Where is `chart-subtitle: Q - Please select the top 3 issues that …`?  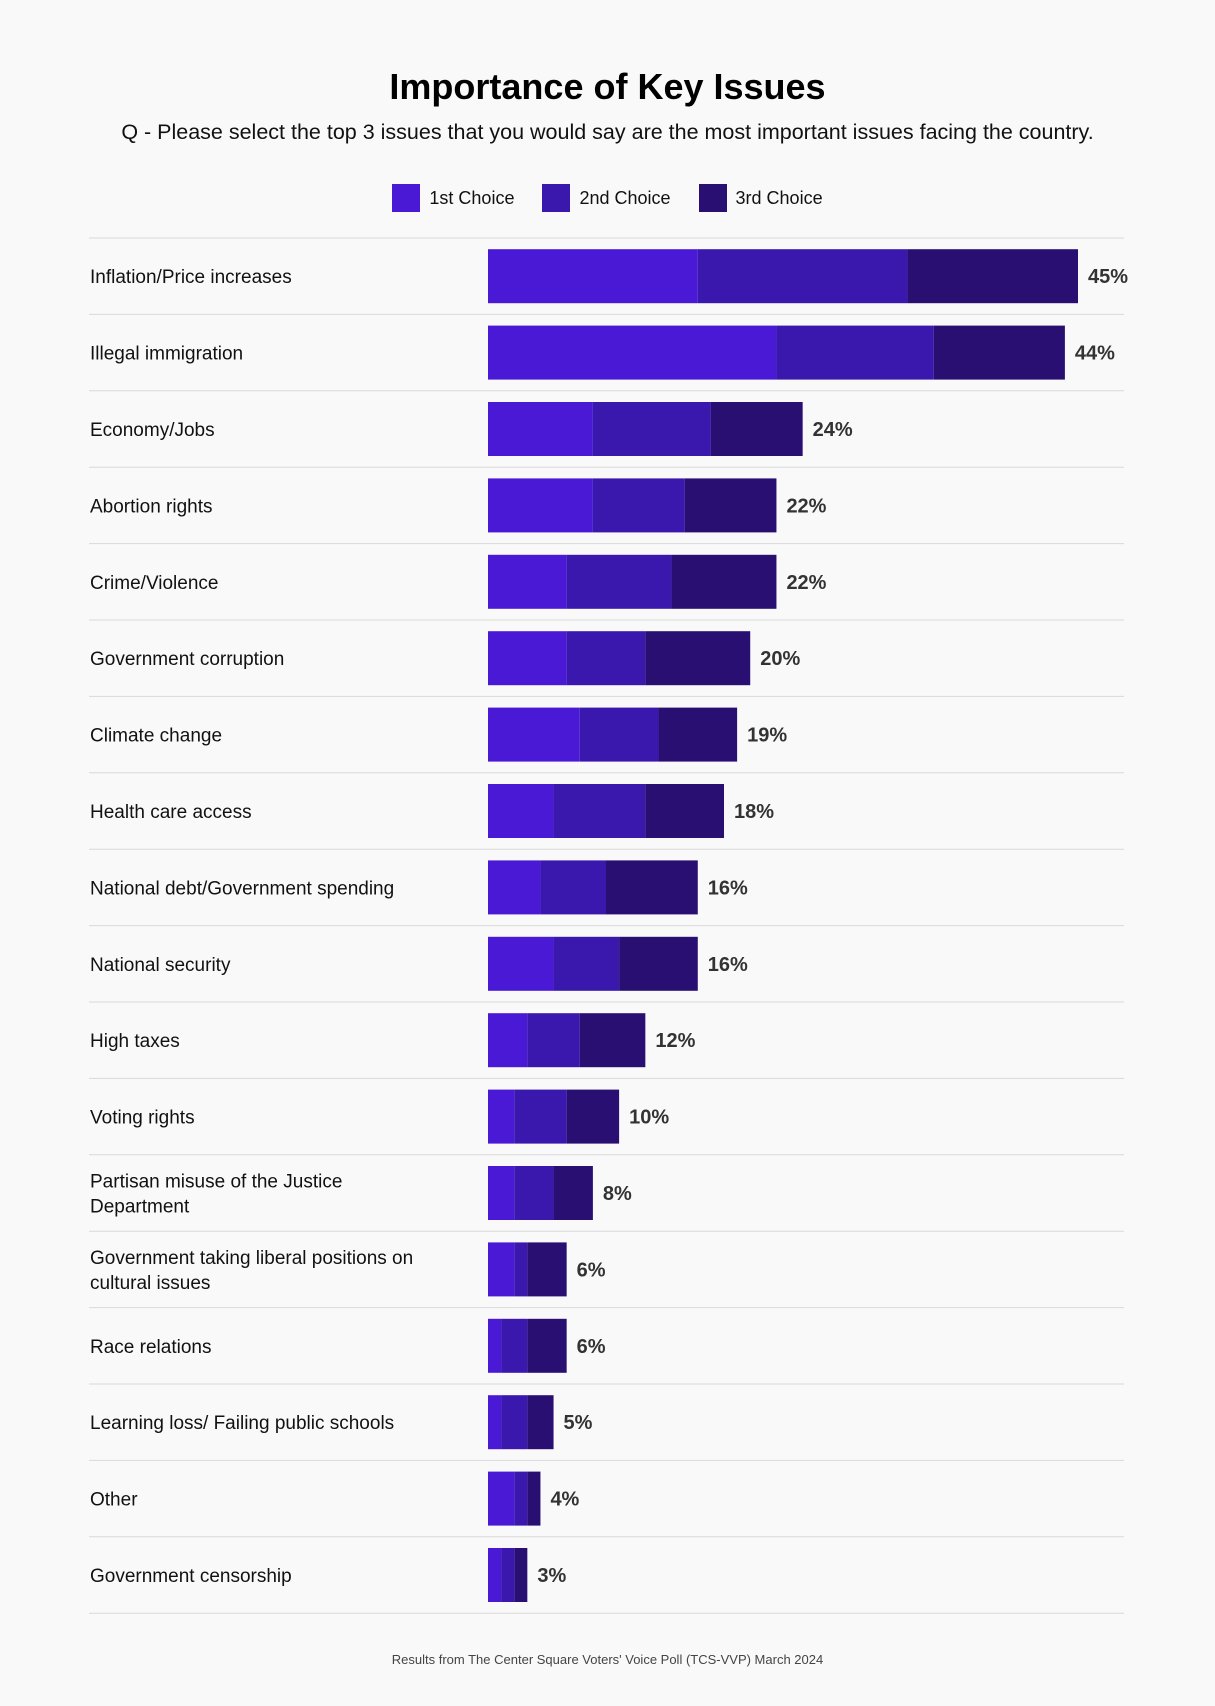
chart-subtitle: Q - Please select the top 3 issues that … is located at coordinates (607, 132).